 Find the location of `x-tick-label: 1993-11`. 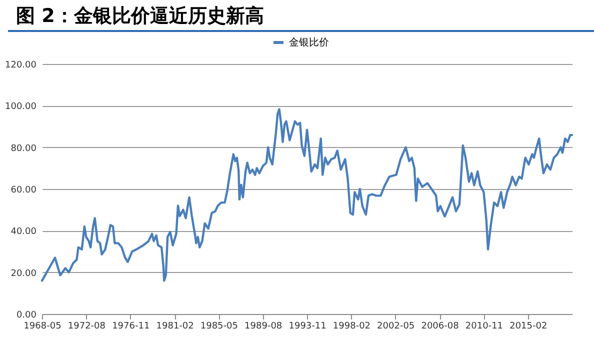

x-tick-label: 1993-11 is located at coordinates (307, 327).